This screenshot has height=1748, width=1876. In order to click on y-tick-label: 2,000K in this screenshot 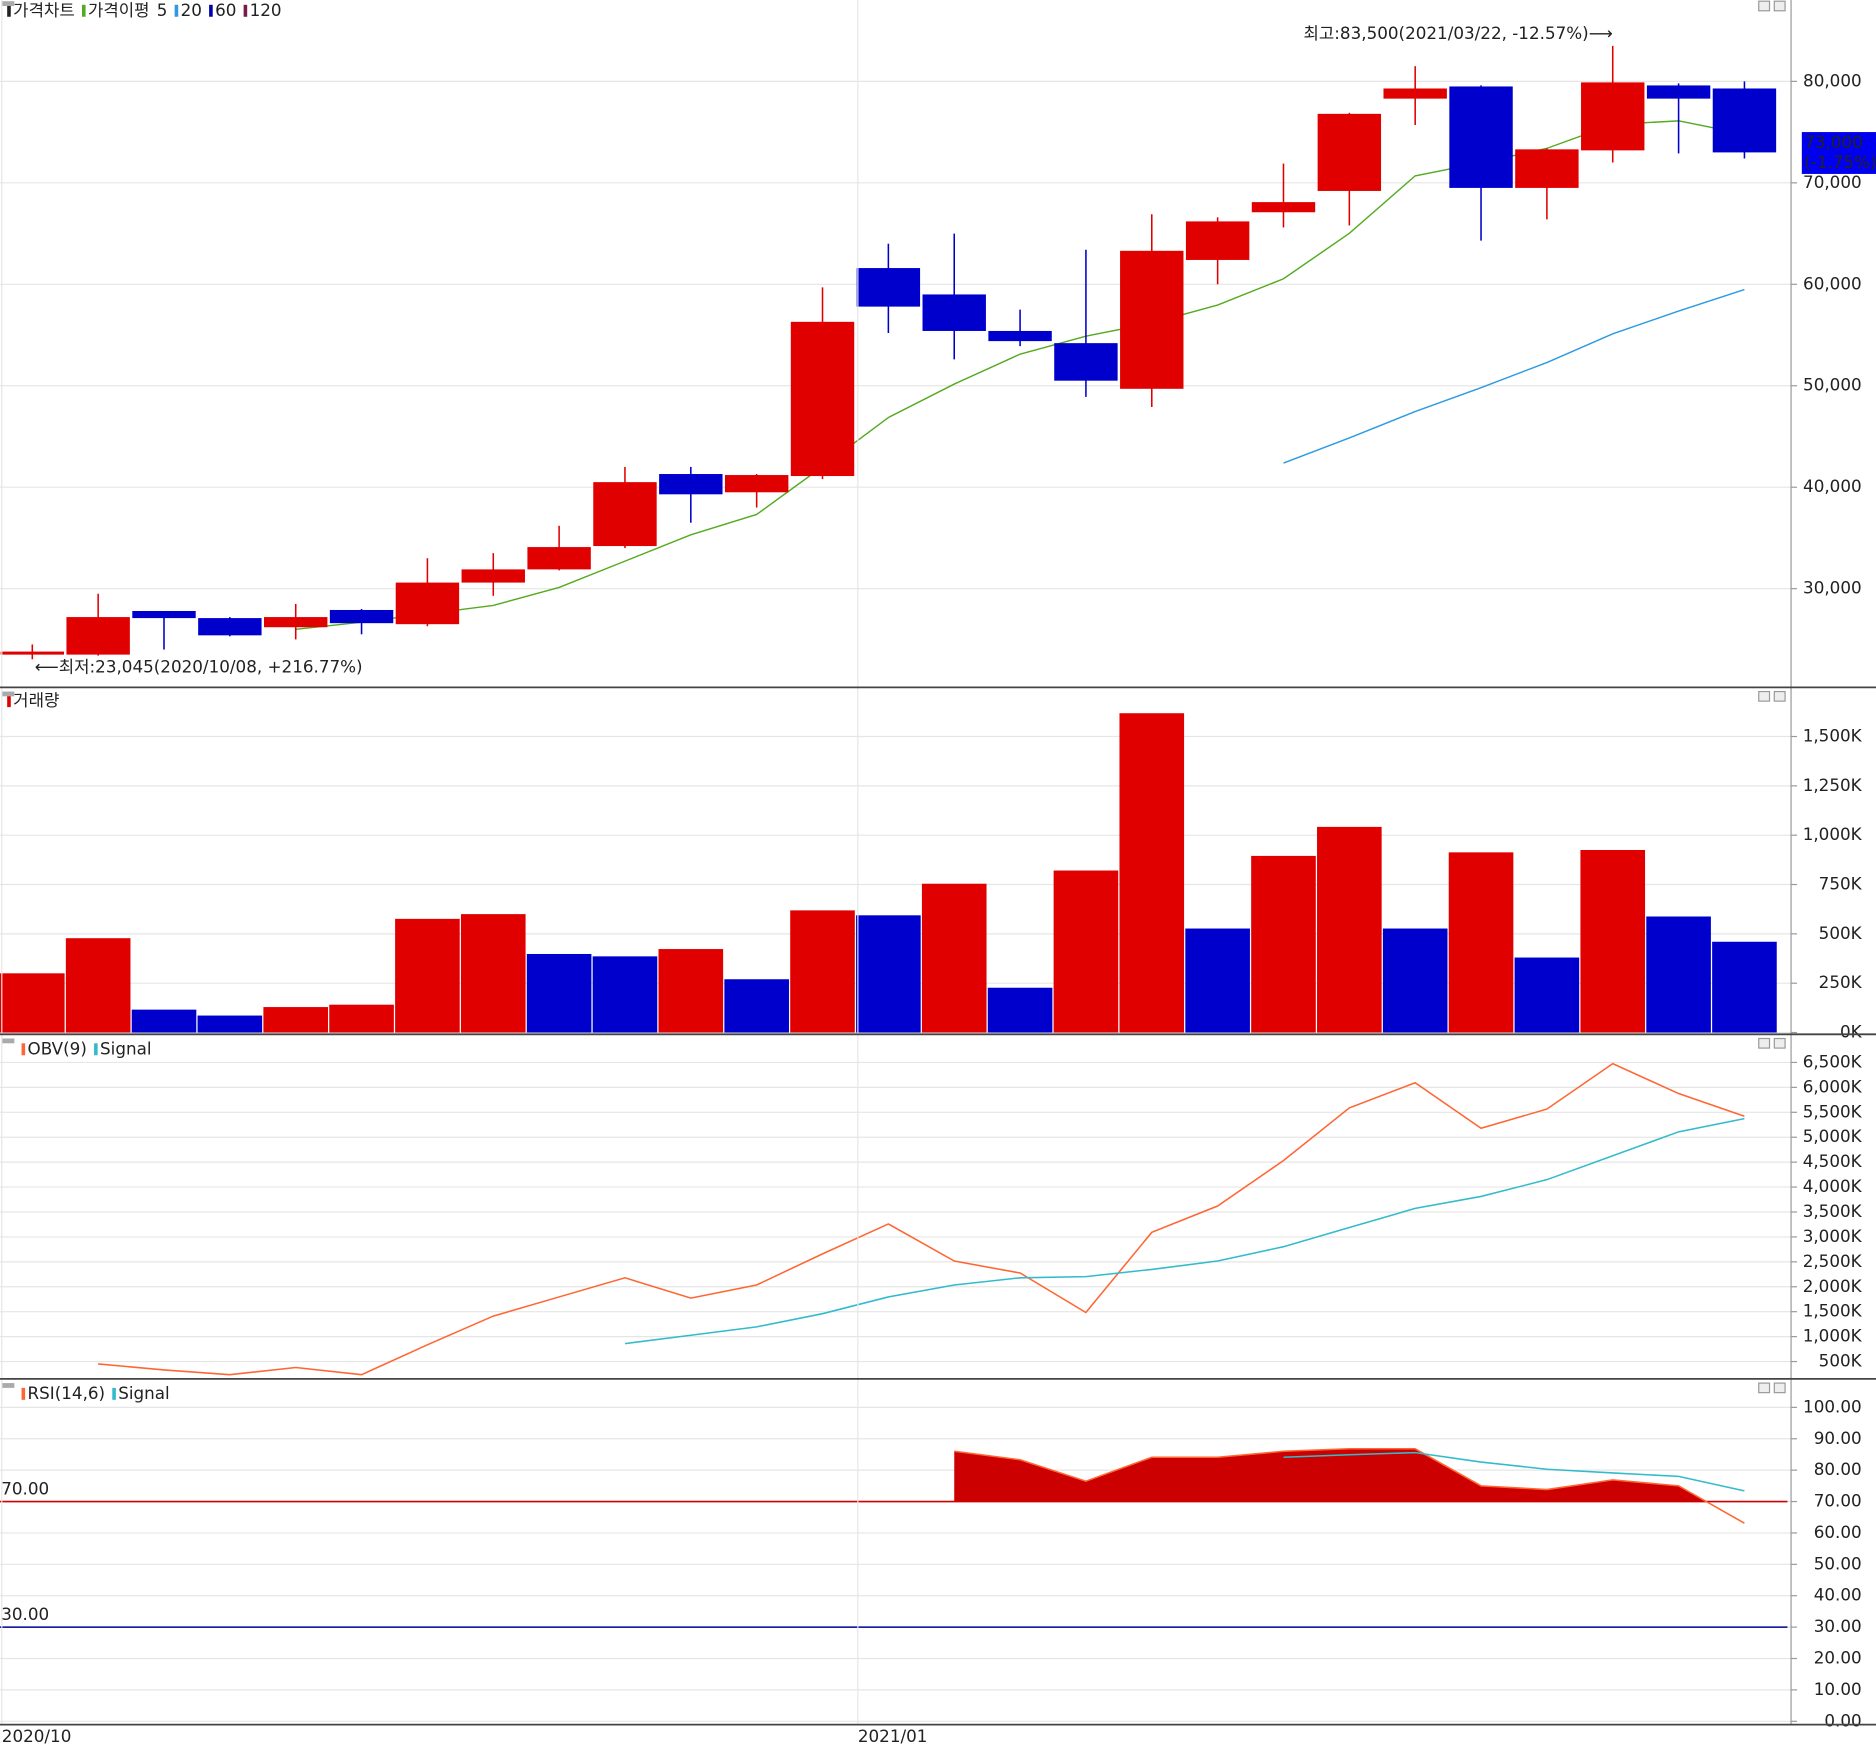, I will do `click(1833, 1286)`.